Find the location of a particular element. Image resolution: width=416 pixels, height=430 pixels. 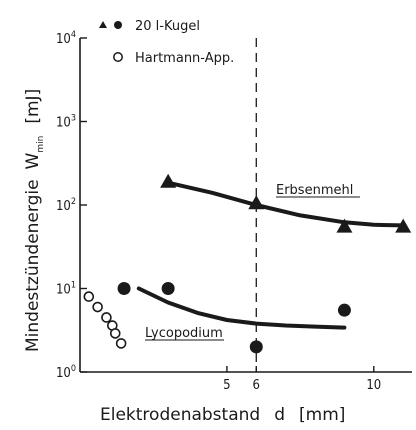

x-axis-label: Elektrodenabstand is located at coordinates (180, 415).